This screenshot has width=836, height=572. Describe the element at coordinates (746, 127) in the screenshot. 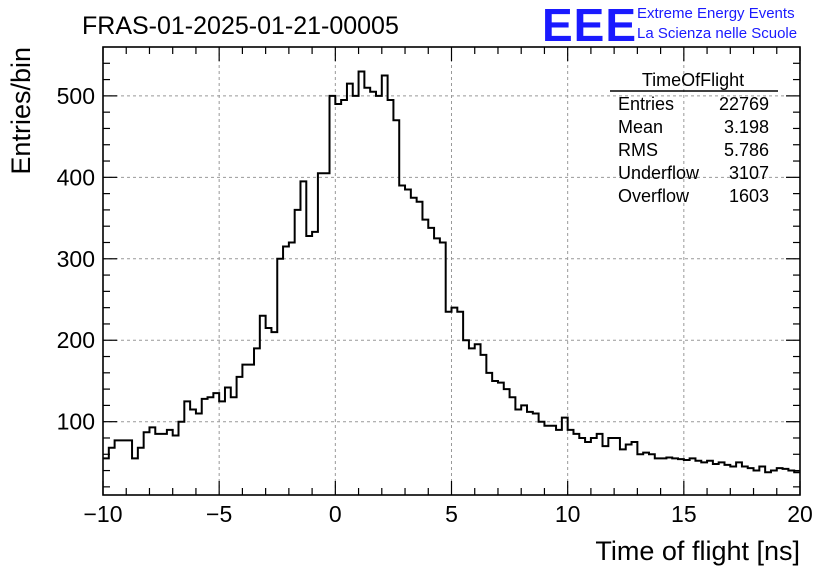

I see `stats-row-value: 3.198` at that location.